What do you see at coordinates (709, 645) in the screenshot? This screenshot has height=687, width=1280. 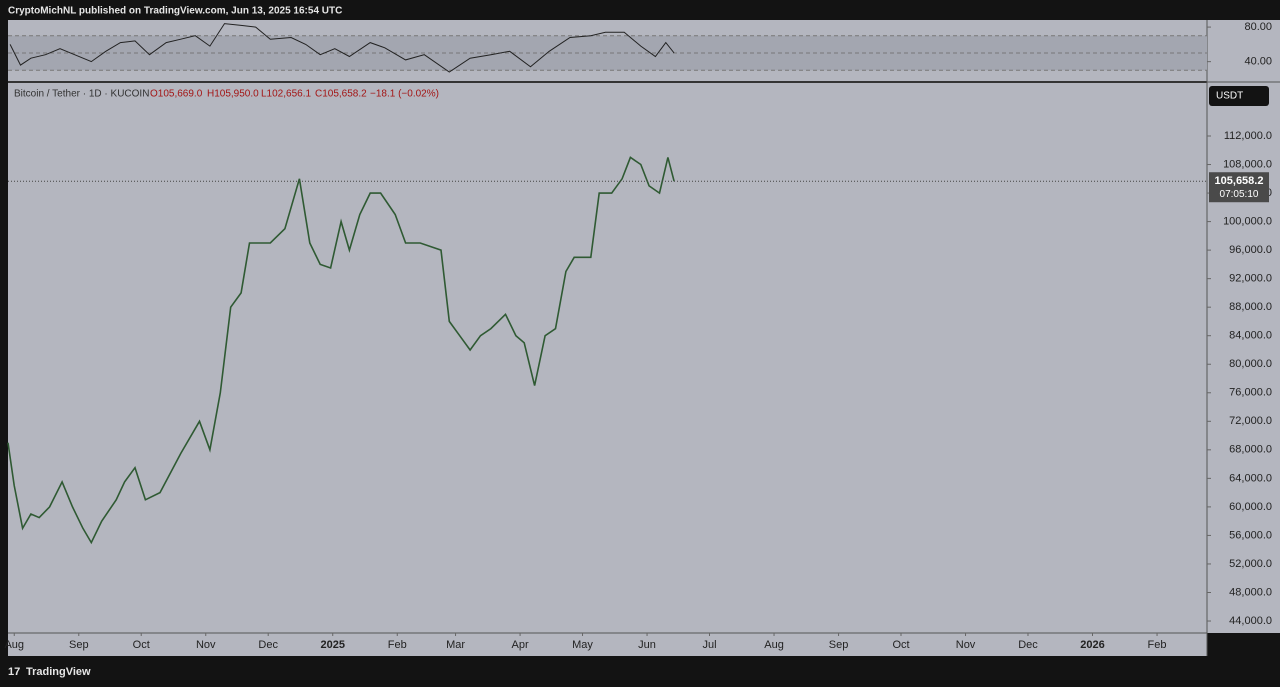 I see `x-tick-label: Jul` at bounding box center [709, 645].